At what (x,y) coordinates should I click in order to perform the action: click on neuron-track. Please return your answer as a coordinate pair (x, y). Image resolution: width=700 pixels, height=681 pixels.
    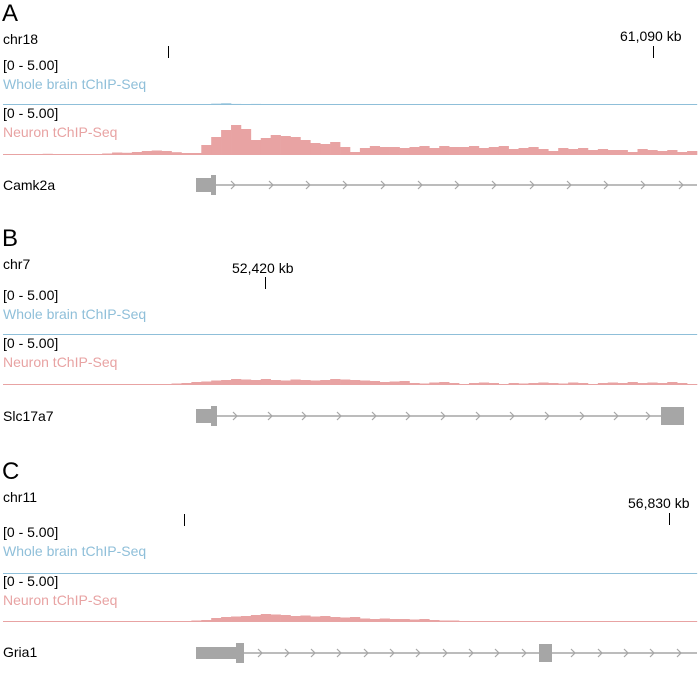
    Looking at the image, I should click on (350, 382).